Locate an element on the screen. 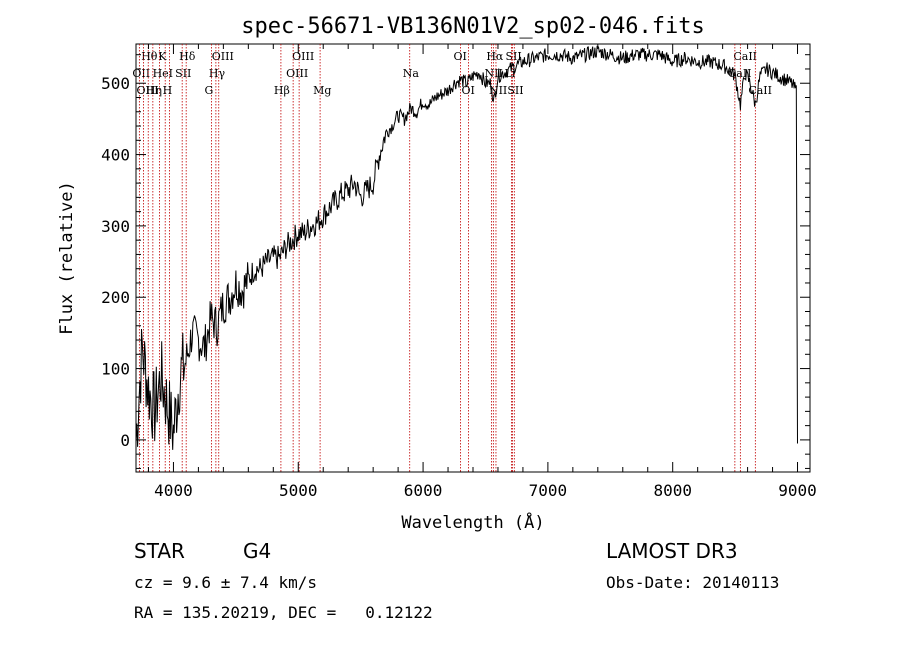 The width and height of the screenshot is (900, 649). spectral-line-label: Na is located at coordinates (411, 73).